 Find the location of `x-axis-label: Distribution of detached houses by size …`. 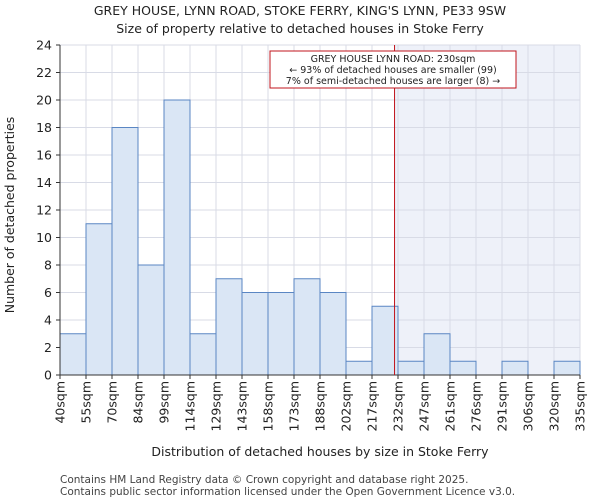

x-axis-label: Distribution of detached houses by size … is located at coordinates (320, 451).